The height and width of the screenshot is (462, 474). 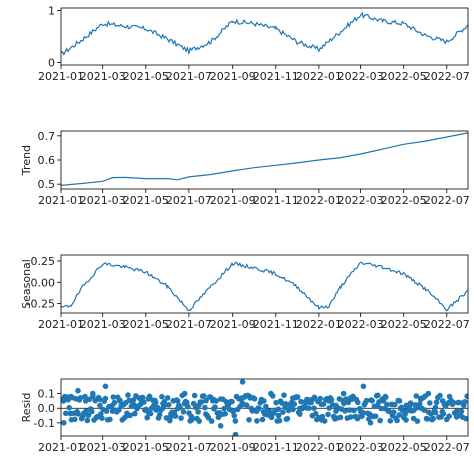 I want to click on trend-series-line, so click(x=264, y=159).